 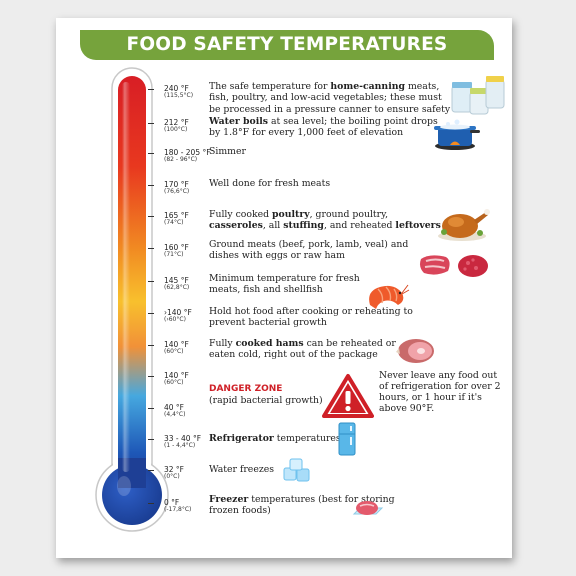 What do you see at coordinates (229, 499) in the screenshot?
I see `emphasis-text: Freezer` at bounding box center [229, 499].